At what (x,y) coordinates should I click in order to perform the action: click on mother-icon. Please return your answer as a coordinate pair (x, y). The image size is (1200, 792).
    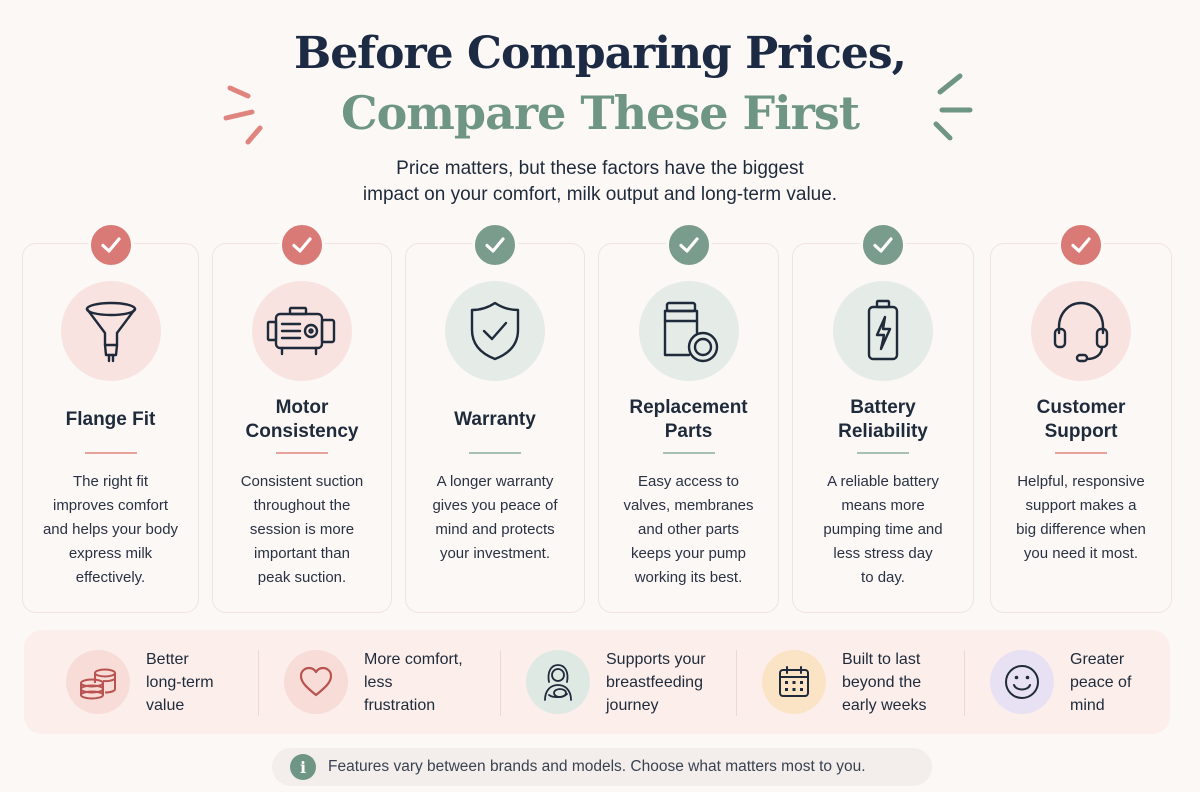
    Looking at the image, I should click on (558, 682).